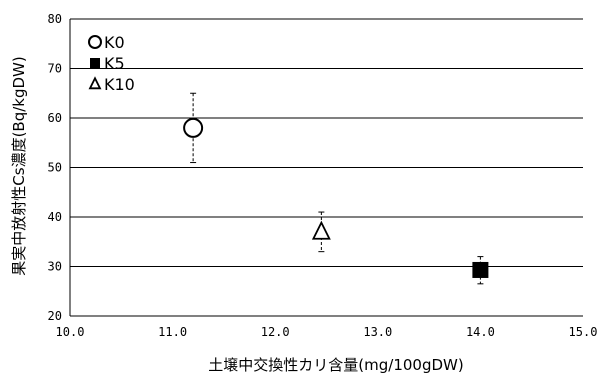 This screenshot has height=375, width=606. What do you see at coordinates (321, 230) in the screenshot?
I see `data-point-k10` at bounding box center [321, 230].